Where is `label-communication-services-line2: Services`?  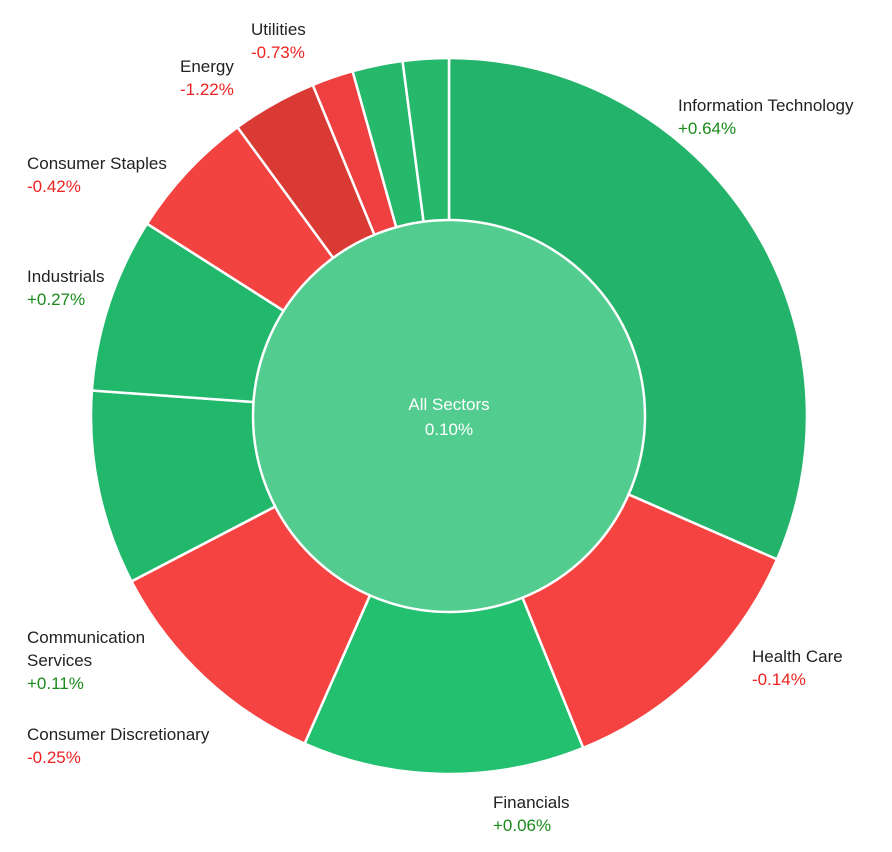 label-communication-services-line2: Services is located at coordinates (59, 660).